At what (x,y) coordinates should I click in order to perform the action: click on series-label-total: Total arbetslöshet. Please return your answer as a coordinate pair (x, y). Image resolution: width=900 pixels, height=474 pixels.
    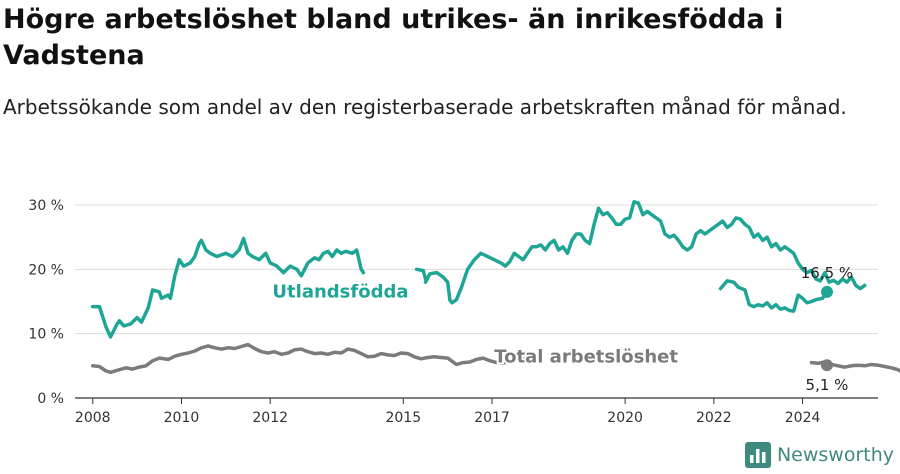
    Looking at the image, I should click on (586, 357).